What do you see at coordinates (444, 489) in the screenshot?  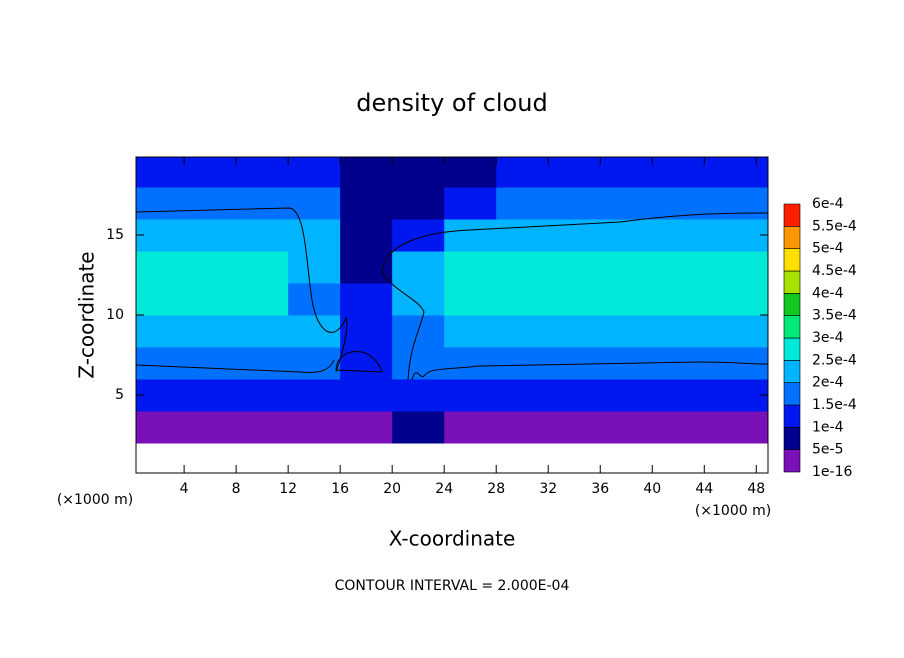 I see `x-tick-label: 24` at bounding box center [444, 489].